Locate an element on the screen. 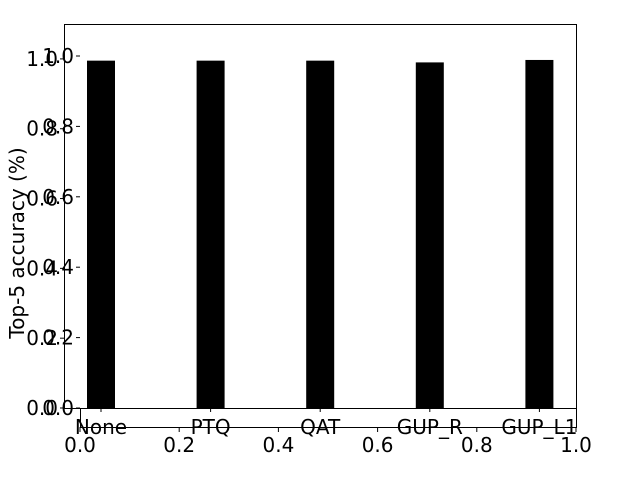 The width and height of the screenshot is (640, 480). x-tick-label: None is located at coordinates (101, 427).